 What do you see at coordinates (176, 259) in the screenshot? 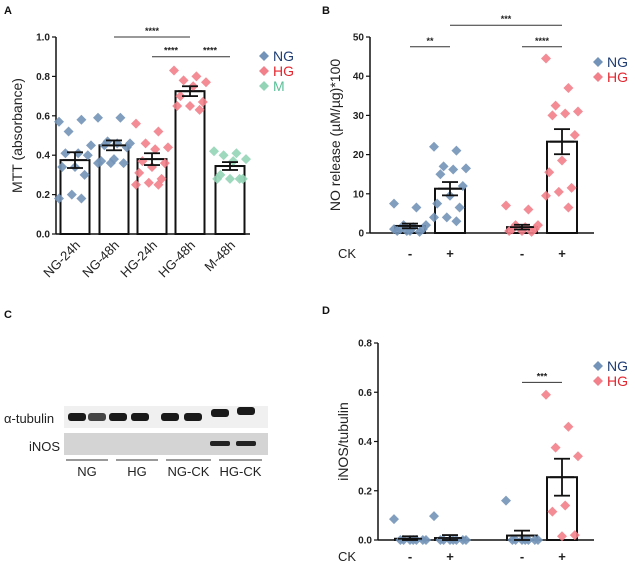
I see `x-category-label: HG-48h` at bounding box center [176, 259].